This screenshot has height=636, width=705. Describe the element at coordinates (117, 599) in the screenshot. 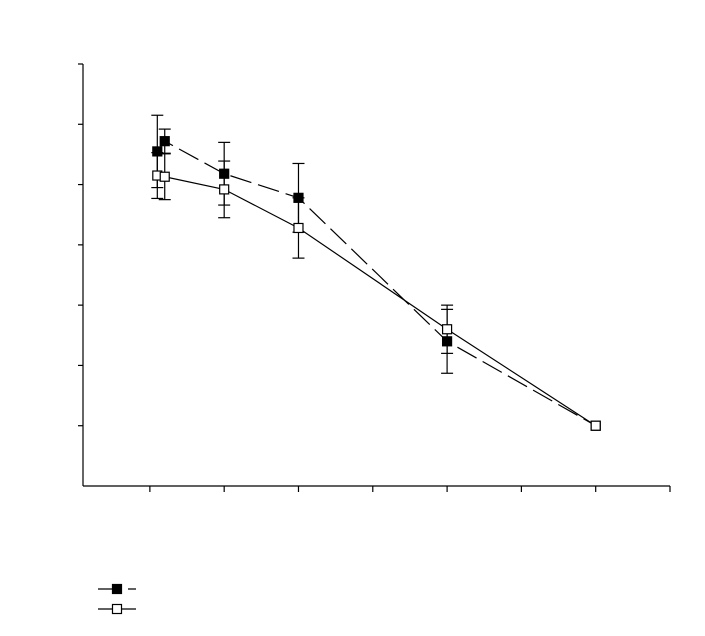

I see `legend` at that location.